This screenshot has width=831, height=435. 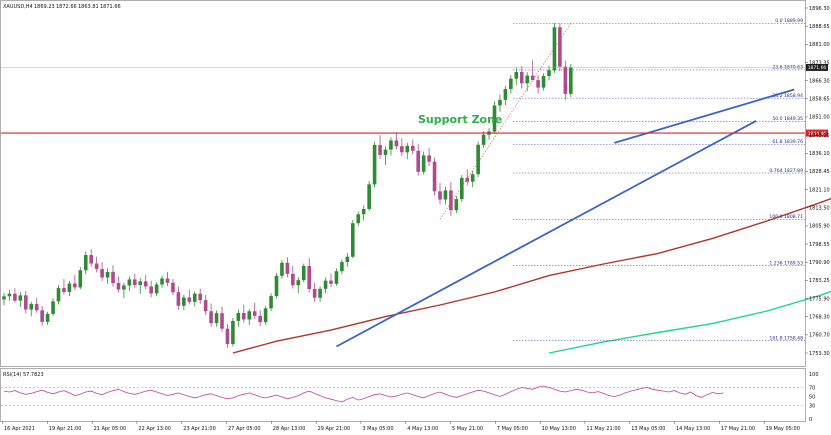 I want to click on rsi-axis-label: 70, so click(x=812, y=388).